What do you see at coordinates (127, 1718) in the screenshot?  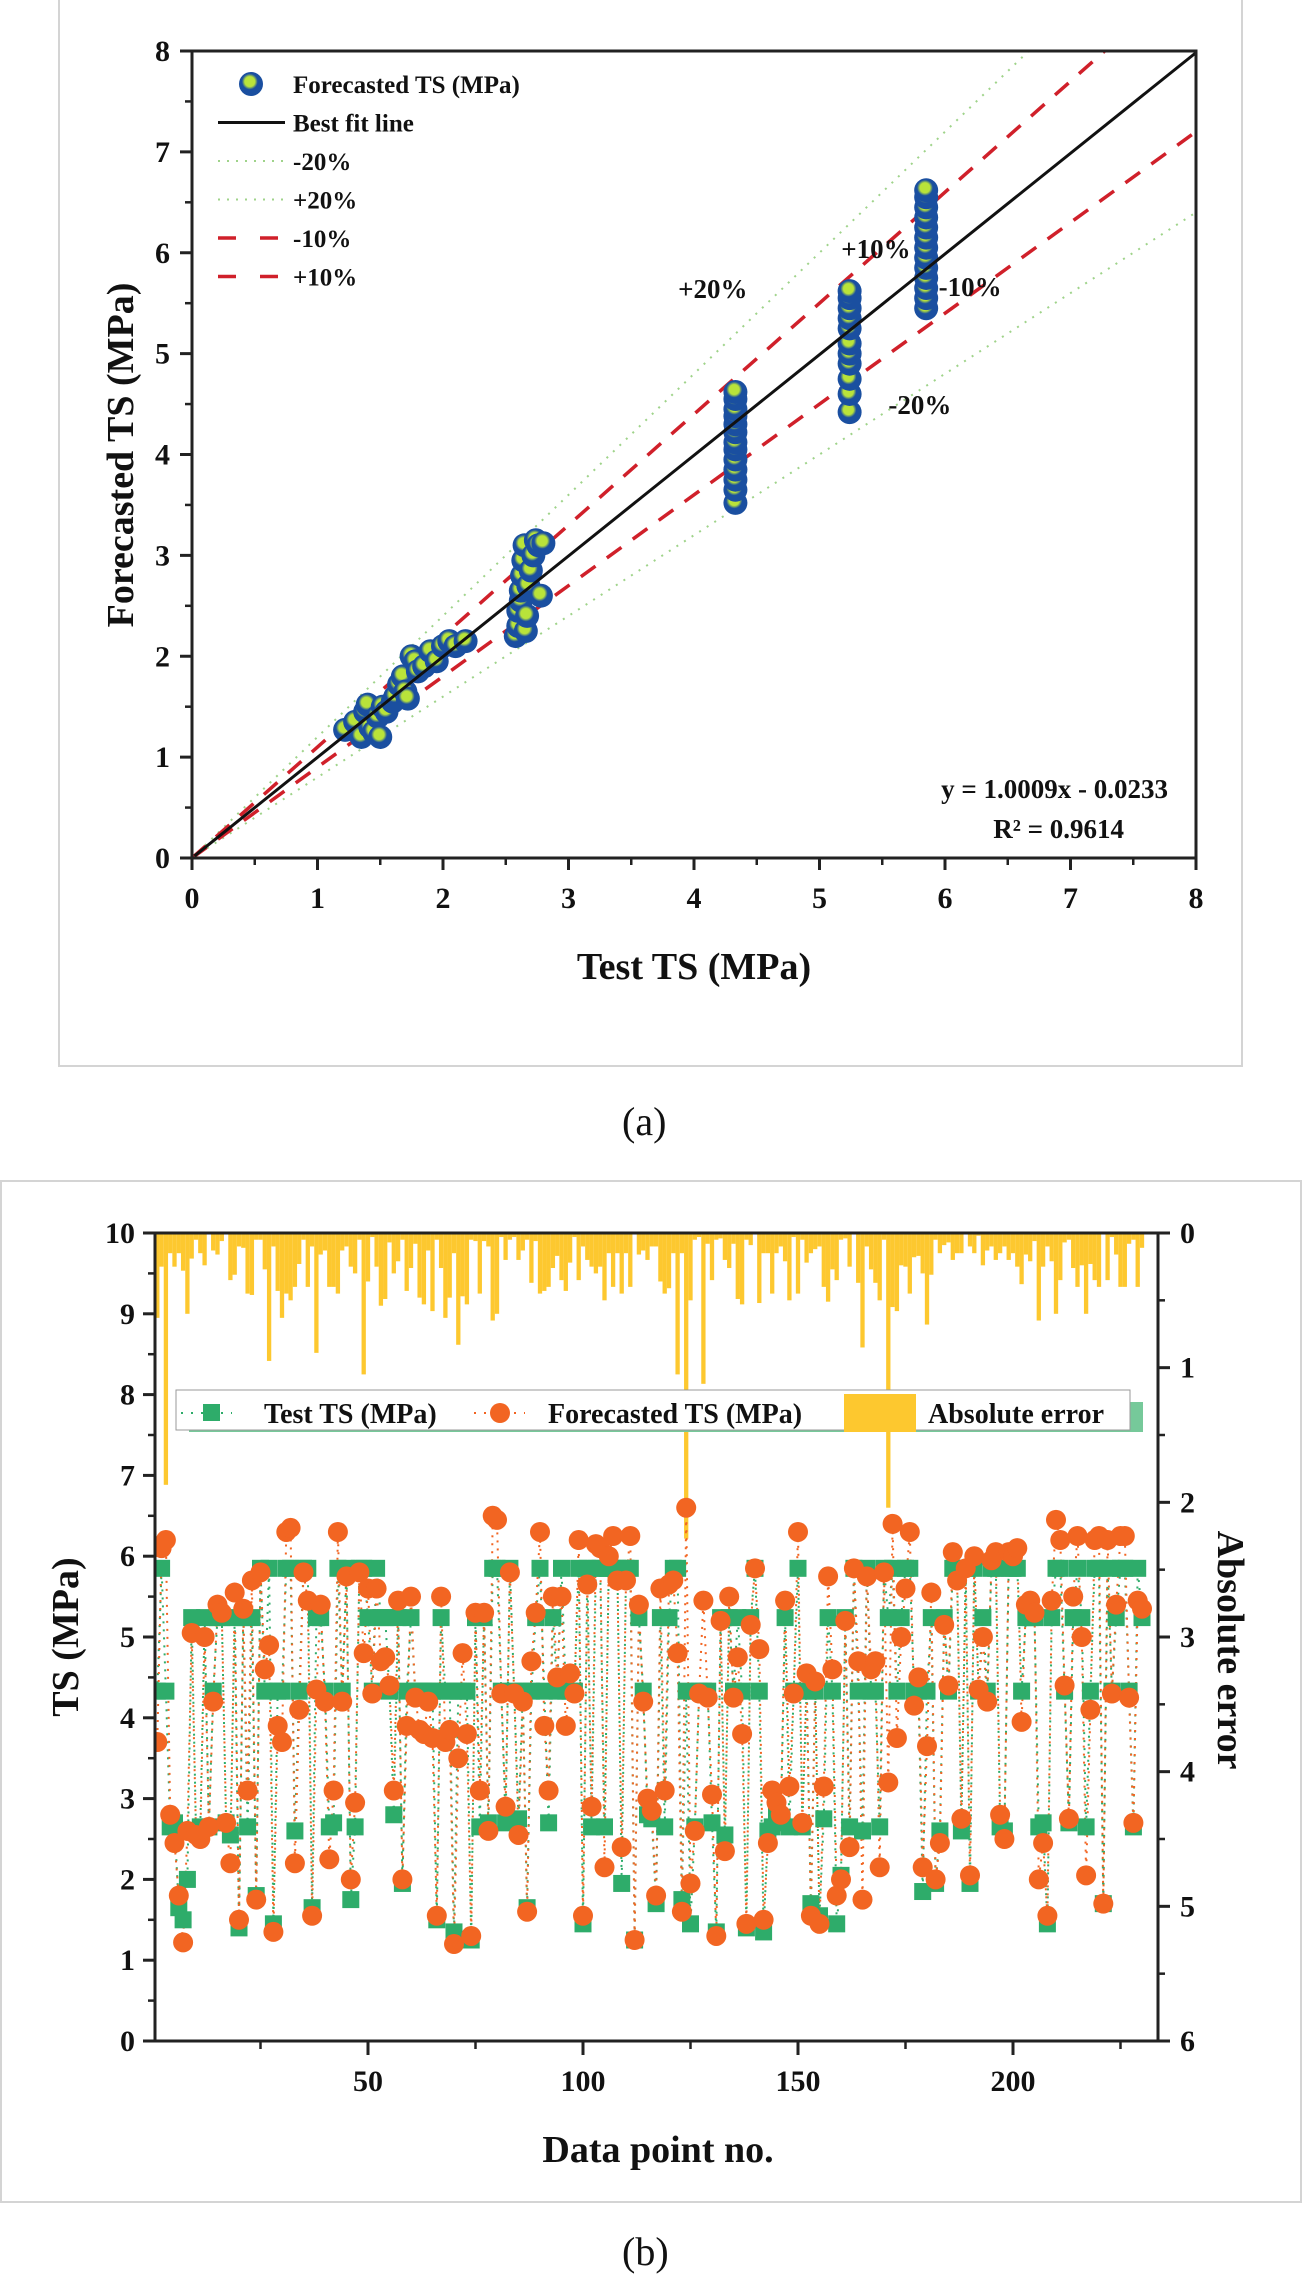 I see `y-tick-label: 4` at bounding box center [127, 1718].